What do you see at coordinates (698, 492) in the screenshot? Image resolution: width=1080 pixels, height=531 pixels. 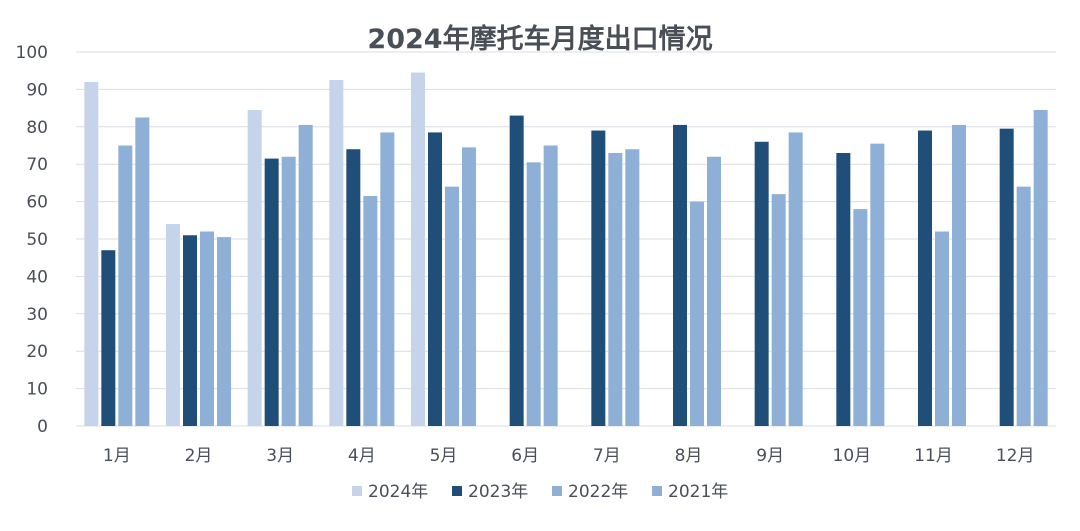 I see `legend-label: 2021年` at bounding box center [698, 492].